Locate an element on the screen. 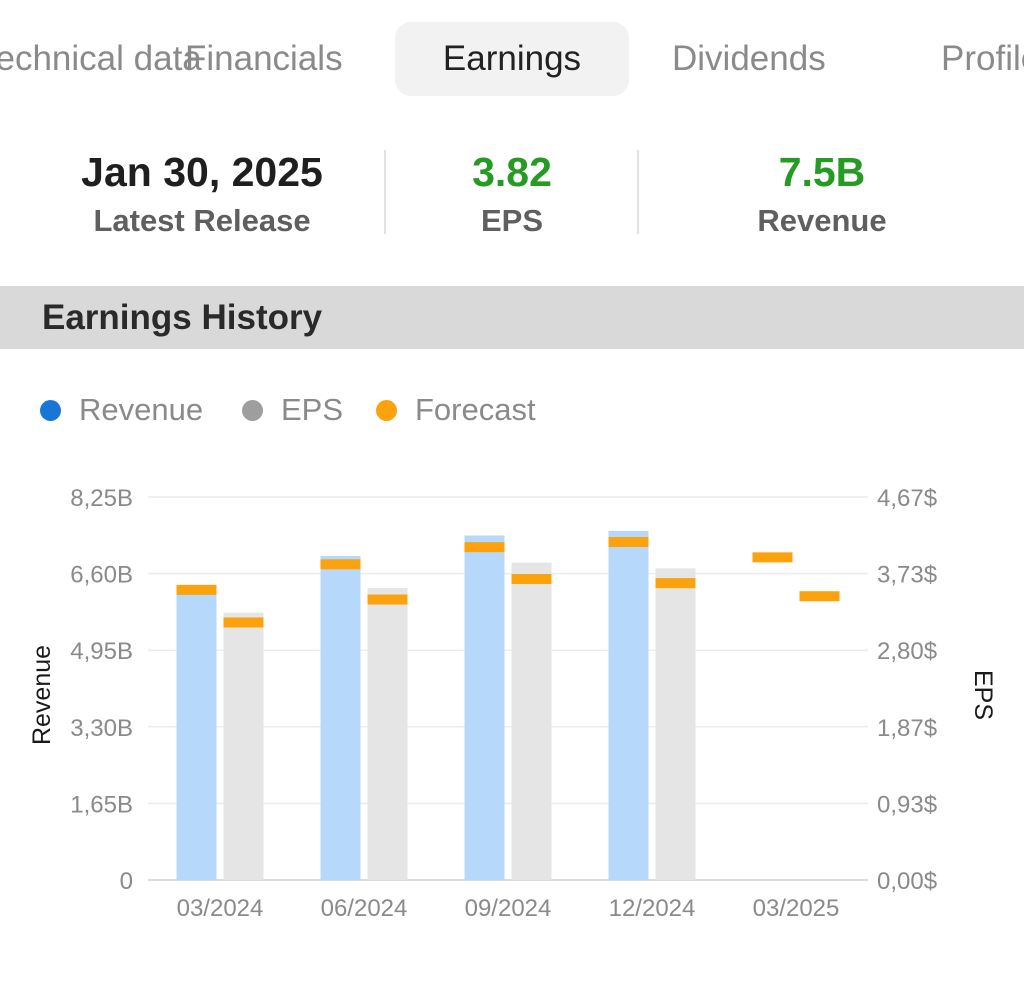 The image size is (1024, 986). revenue-dot-icon is located at coordinates (50, 410).